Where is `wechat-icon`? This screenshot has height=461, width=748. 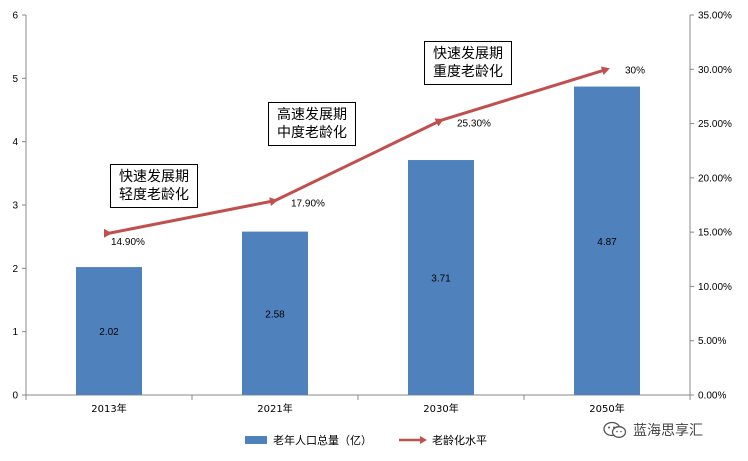 wechat-icon is located at coordinates (615, 429).